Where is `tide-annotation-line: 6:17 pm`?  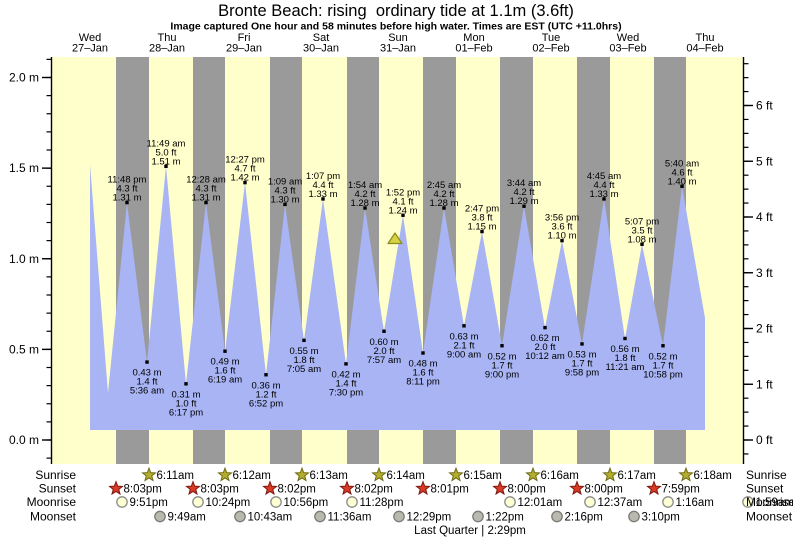
tide-annotation-line: 6:17 pm is located at coordinates (186, 412).